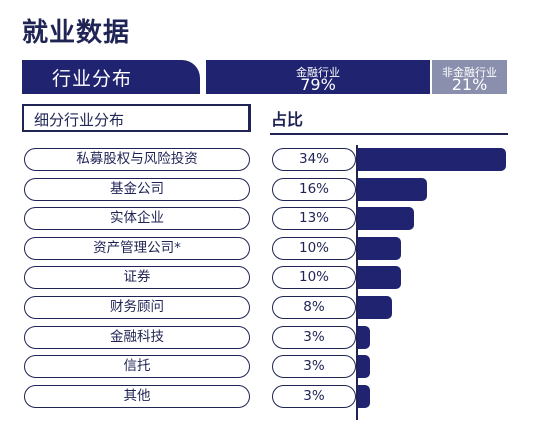 Image resolution: width=539 pixels, height=430 pixels. What do you see at coordinates (318, 84) in the screenshot?
I see `financial-value: 79%` at bounding box center [318, 84].